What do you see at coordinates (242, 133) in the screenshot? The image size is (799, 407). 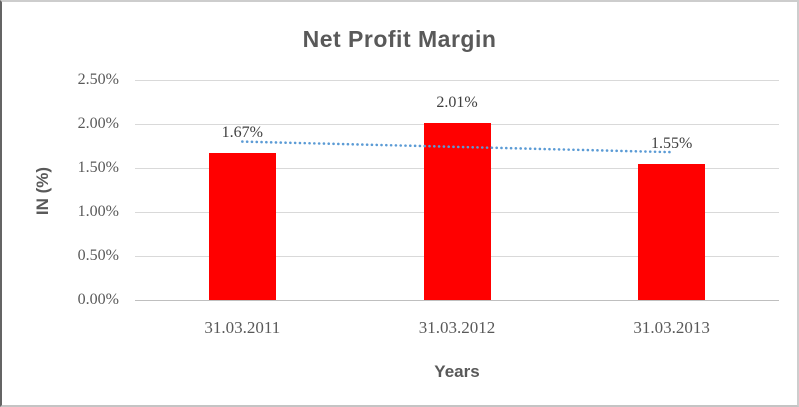 I see `data-label: 1.67%` at bounding box center [242, 133].